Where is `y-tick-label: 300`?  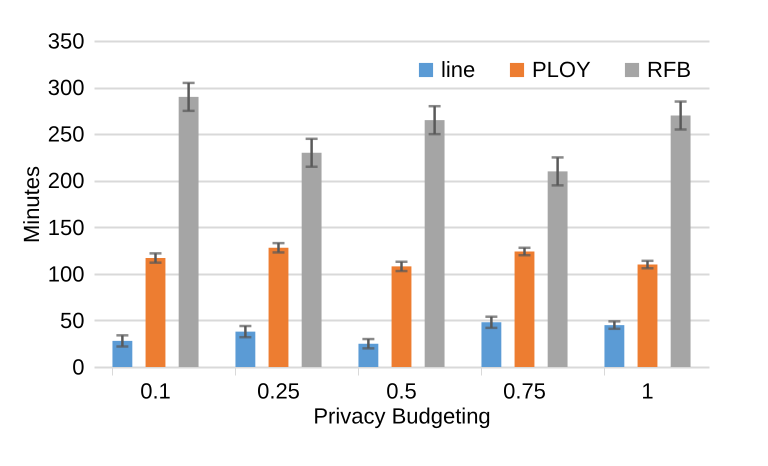 y-tick-label: 300 is located at coordinates (66, 87).